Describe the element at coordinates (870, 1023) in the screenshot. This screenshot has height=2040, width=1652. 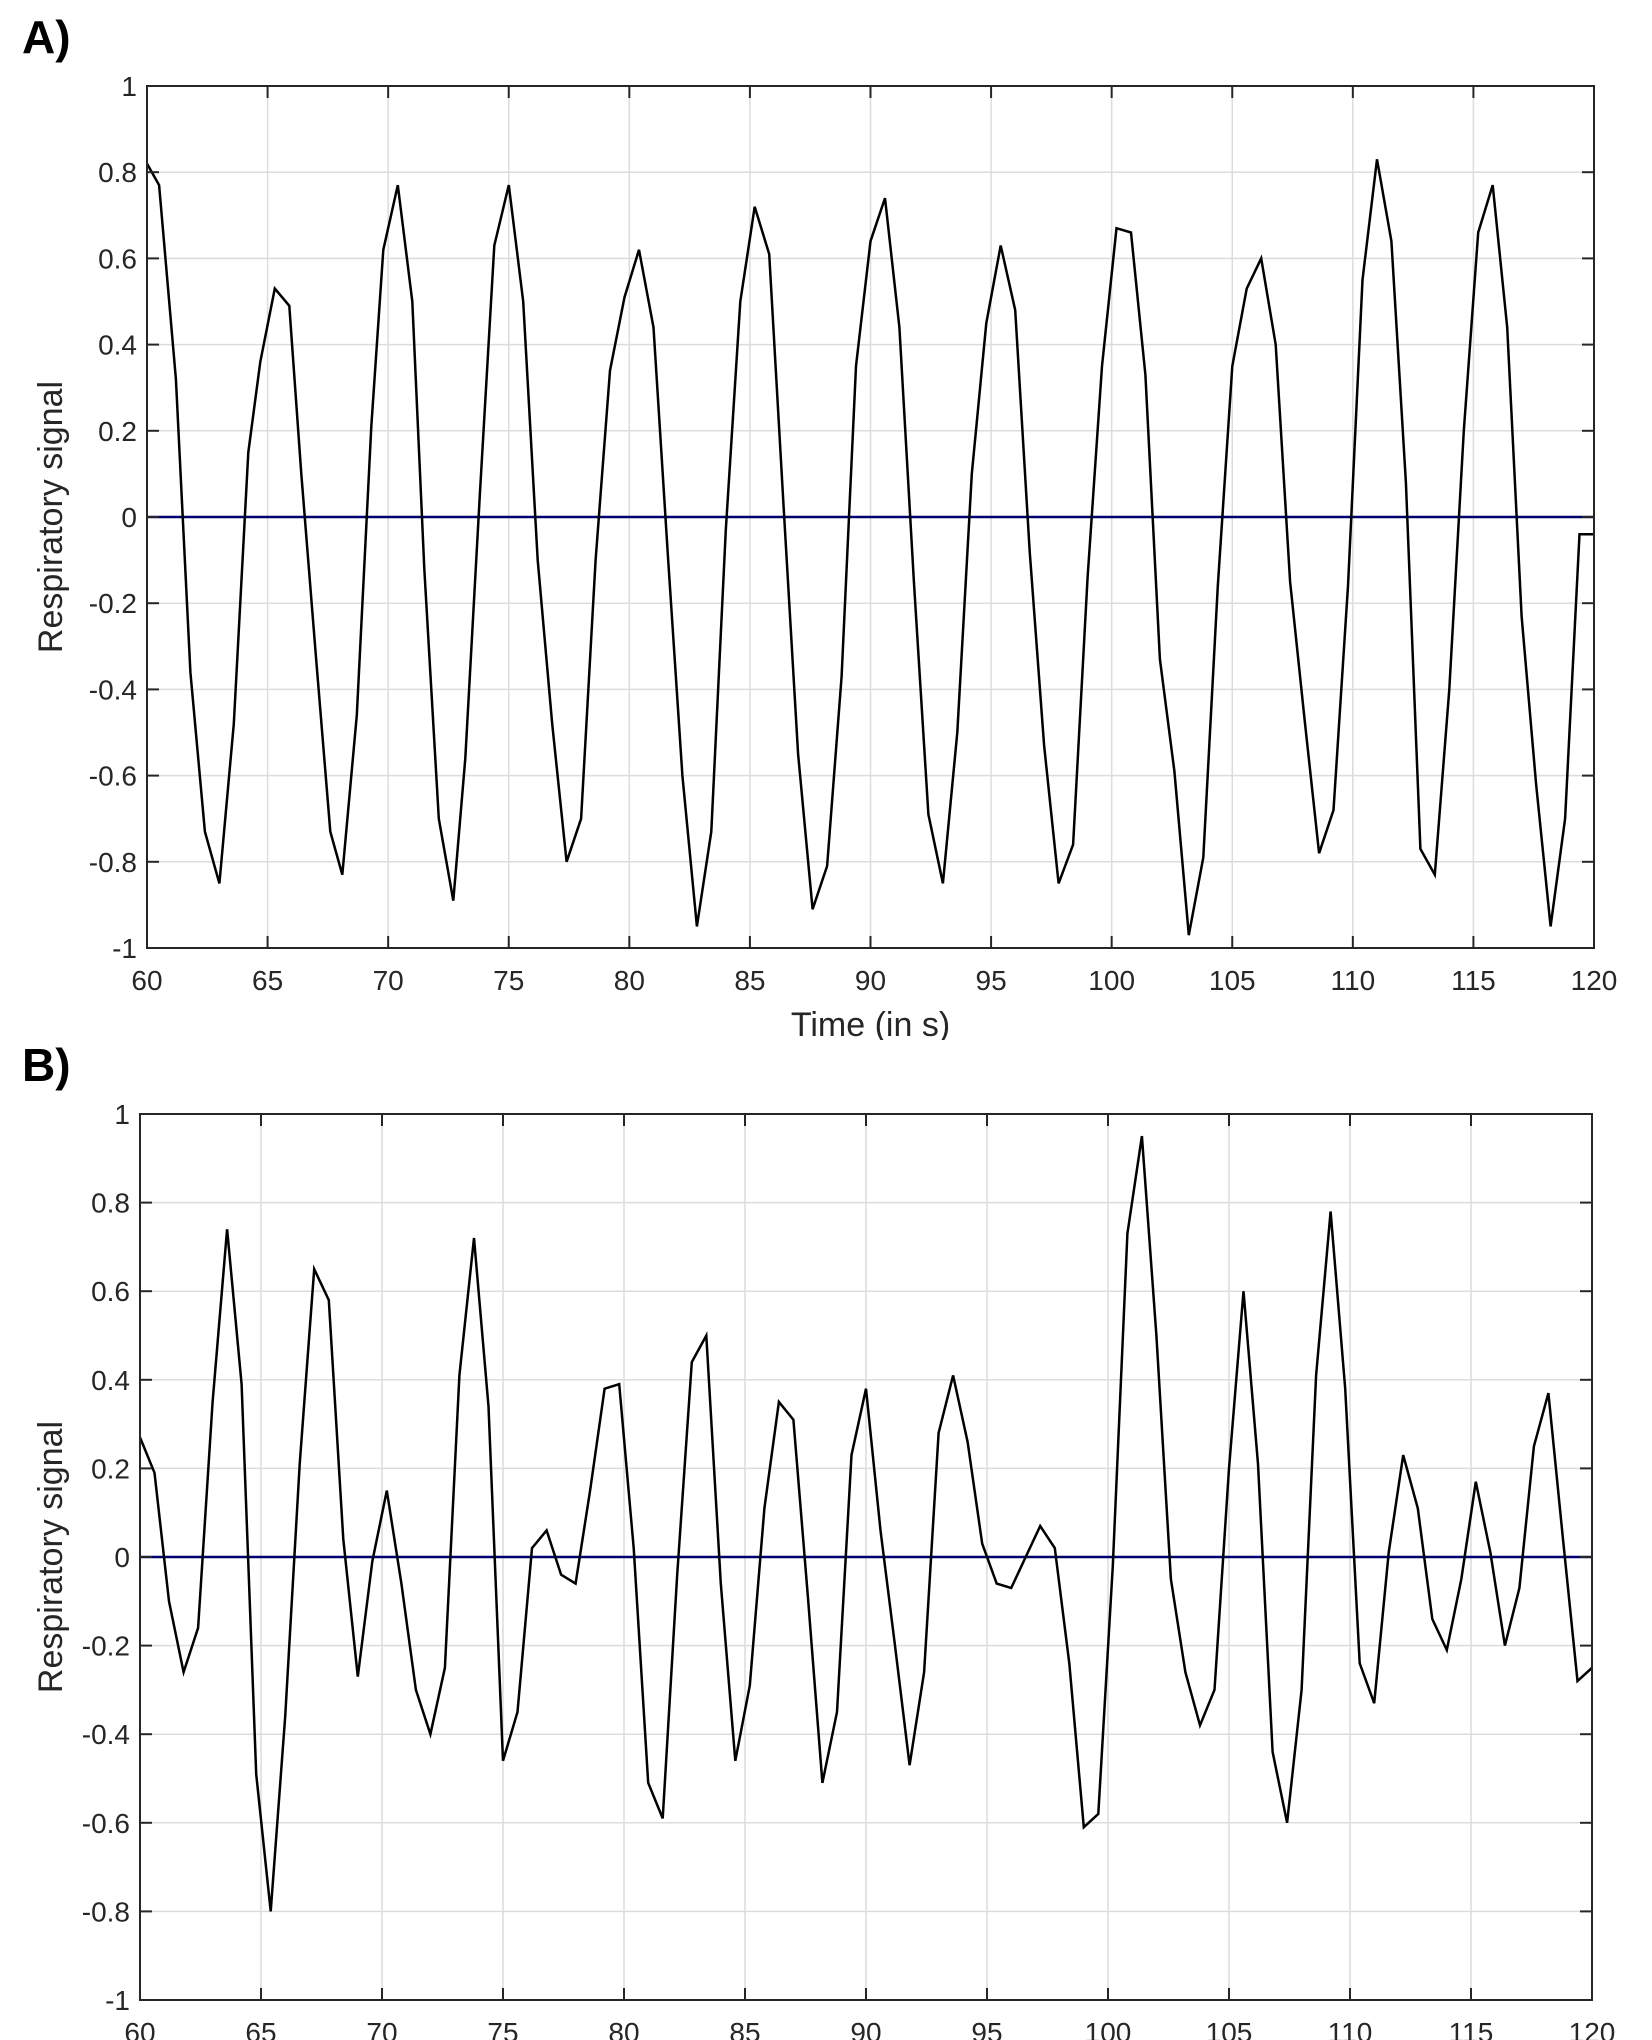
I see `x-axis-label: Time (in s)` at that location.